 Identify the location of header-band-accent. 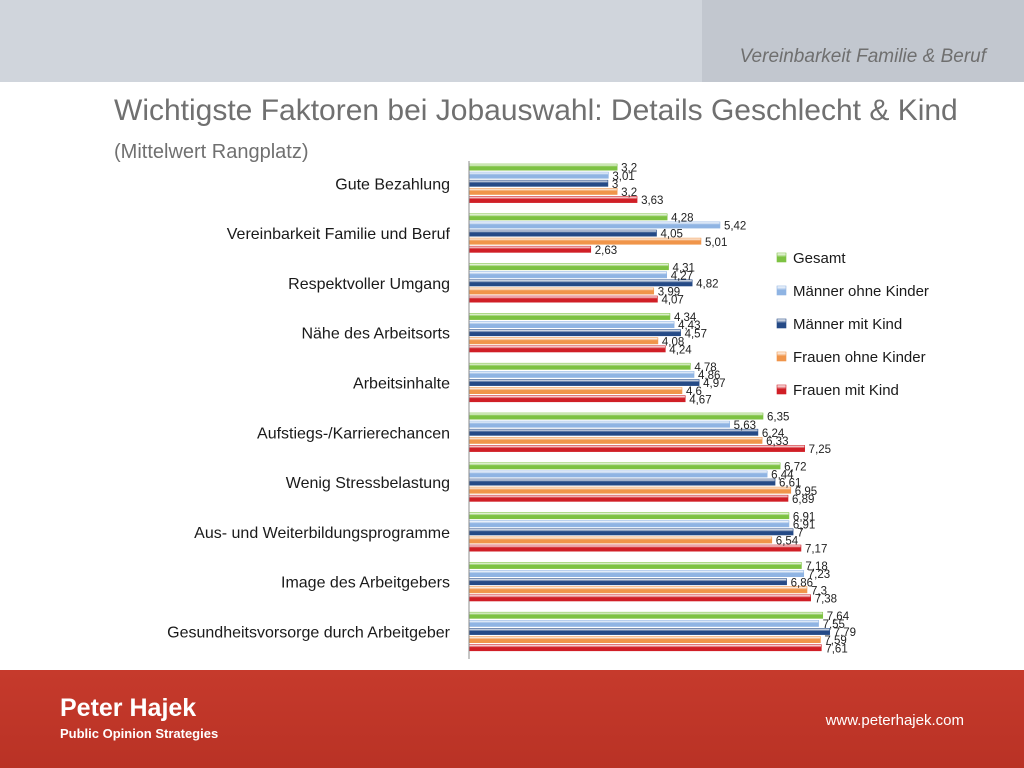
(863, 41).